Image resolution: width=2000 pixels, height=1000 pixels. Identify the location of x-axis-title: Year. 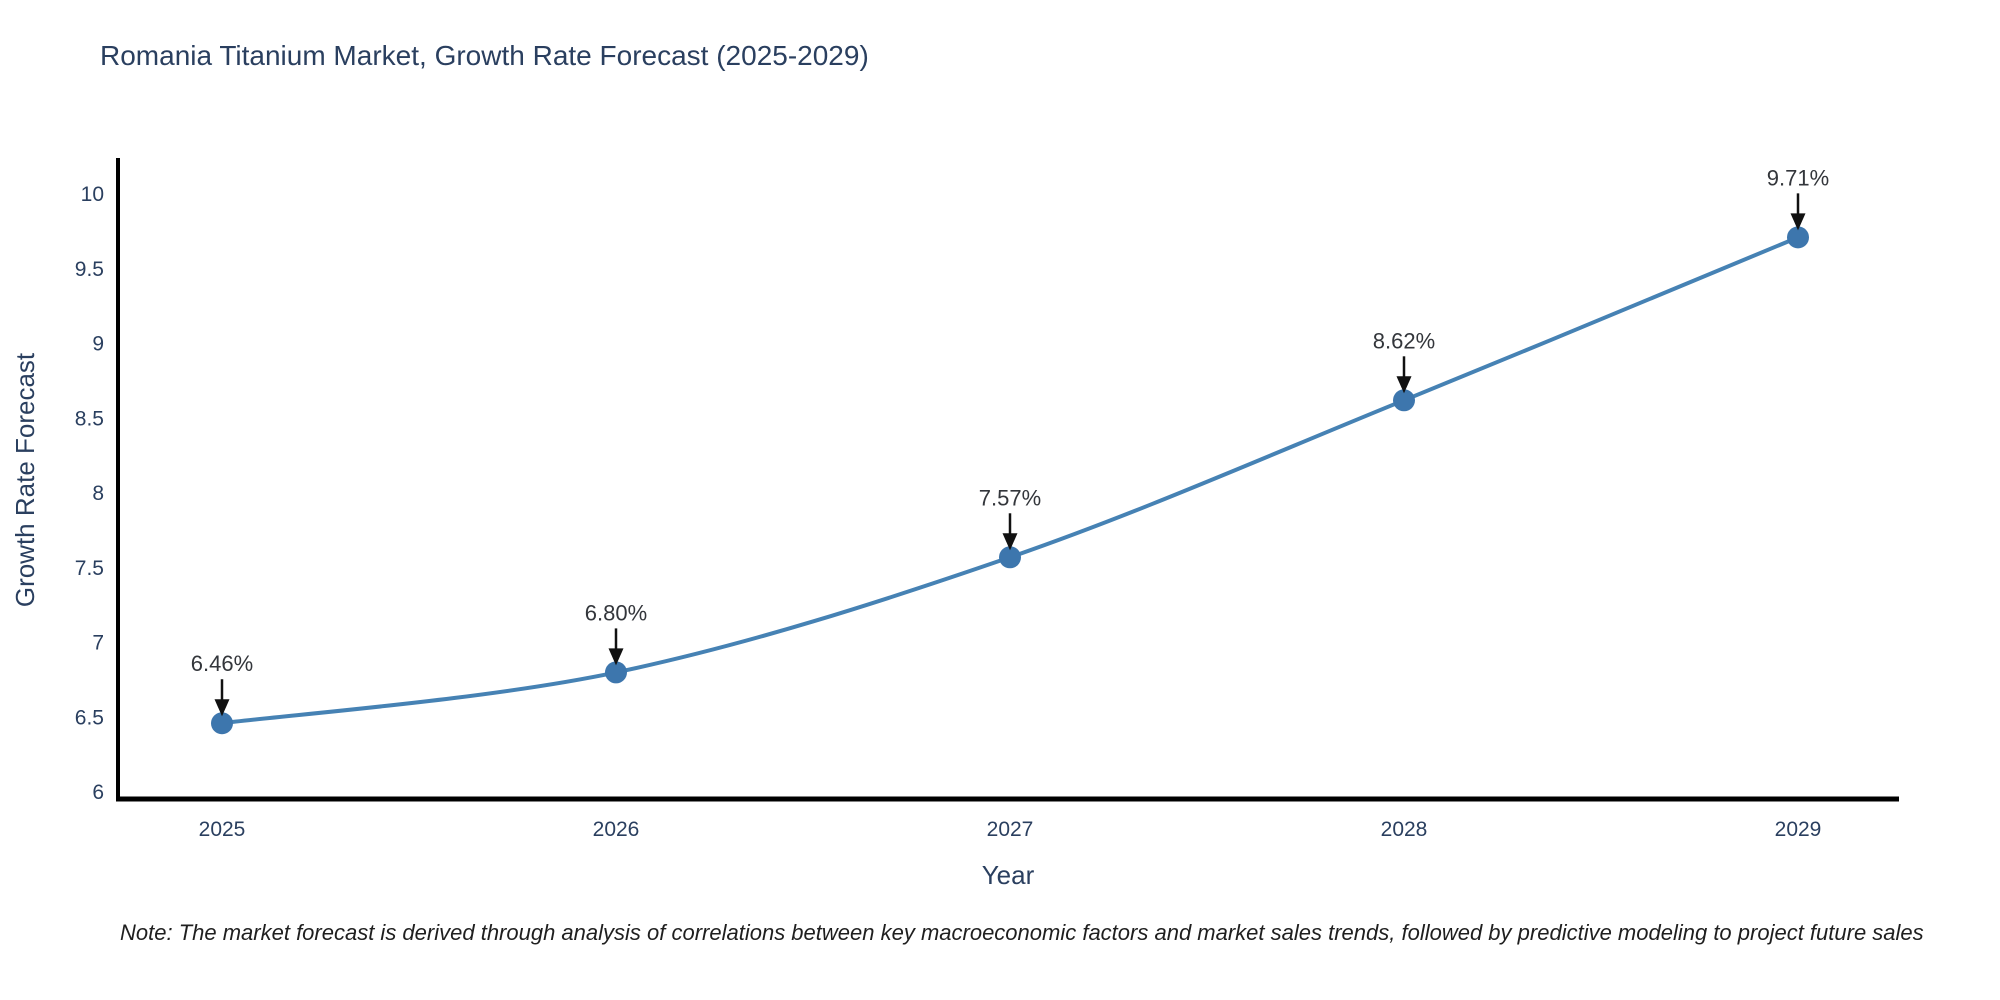
(1008, 875).